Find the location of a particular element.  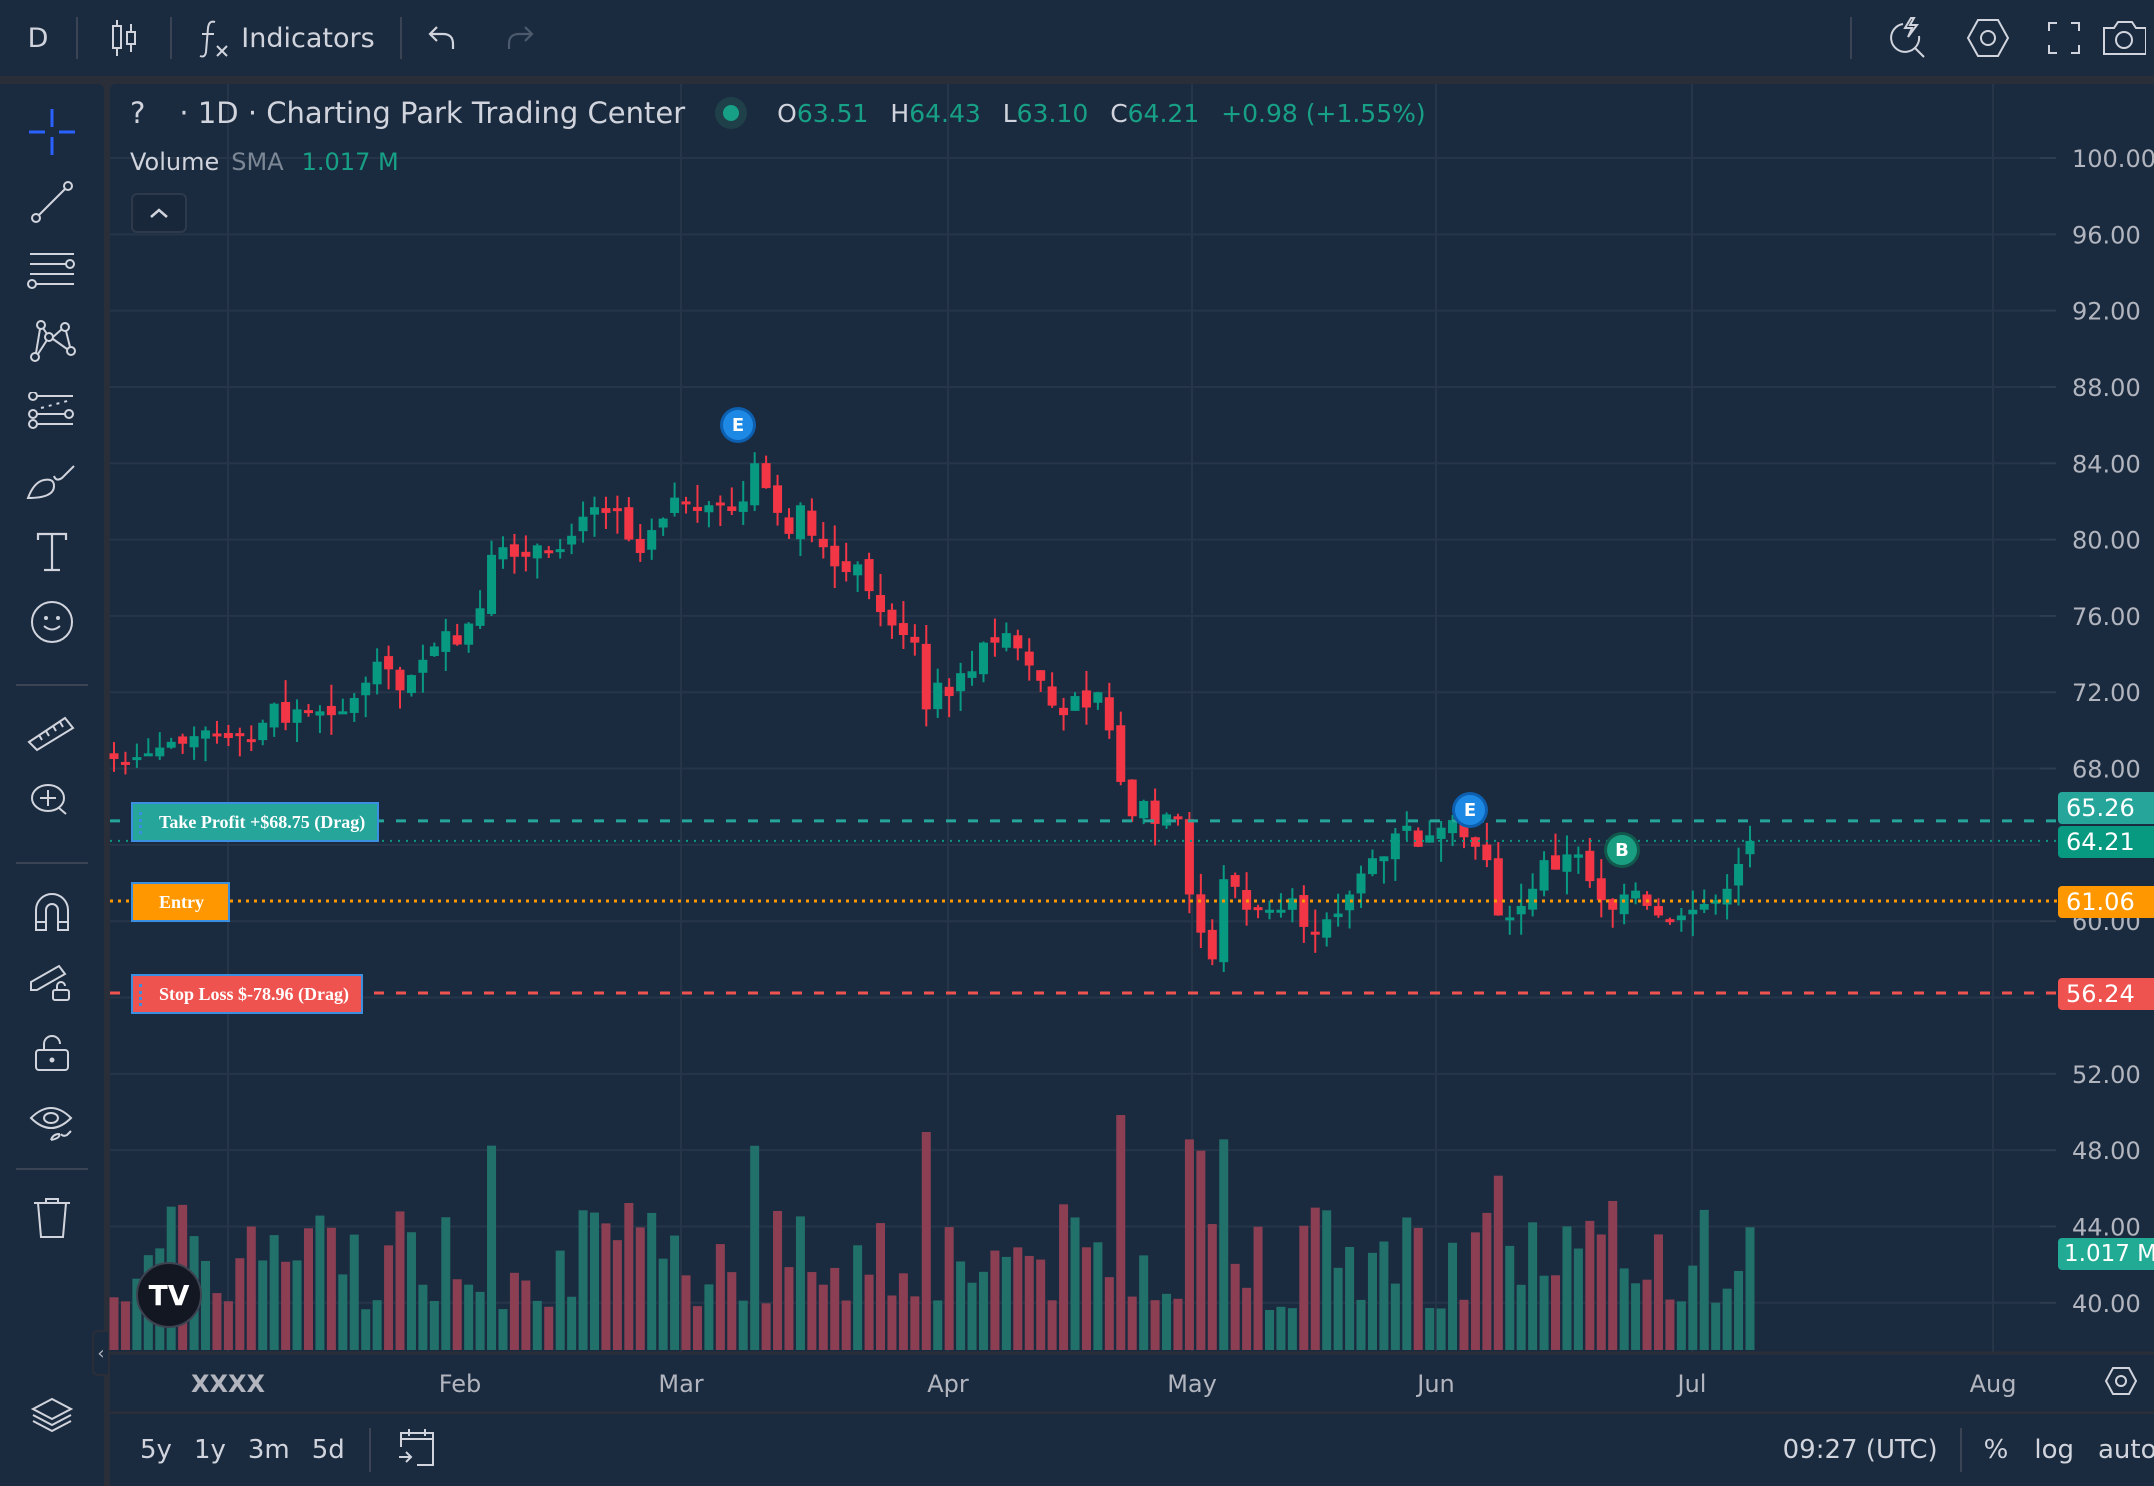

hide-drawings-tool is located at coordinates (52, 1122).